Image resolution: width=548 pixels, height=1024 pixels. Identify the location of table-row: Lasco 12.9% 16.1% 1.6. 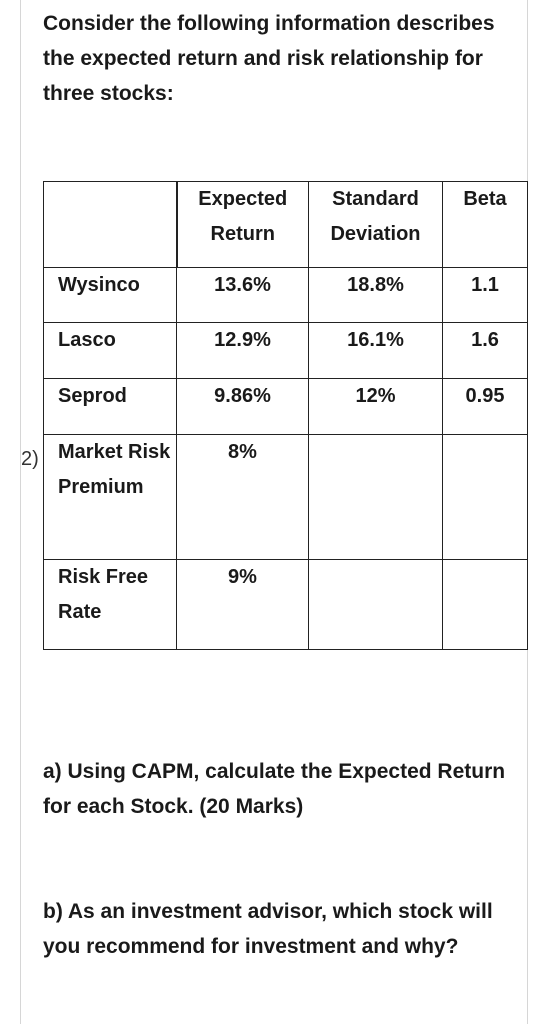
(285, 350).